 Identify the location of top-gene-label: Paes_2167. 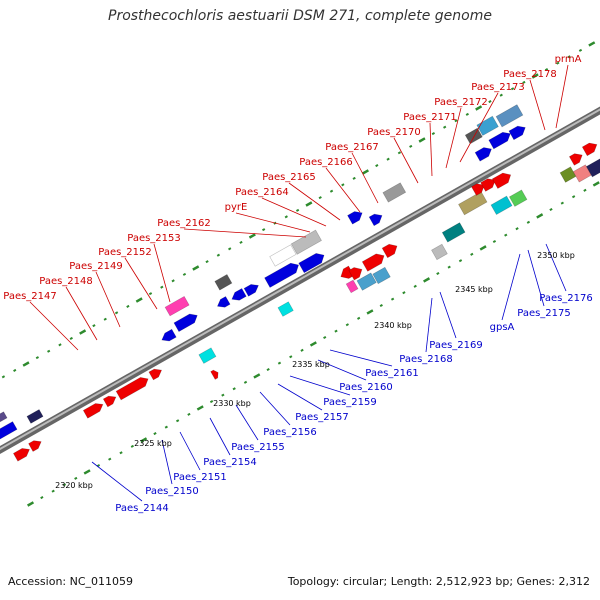
(352, 147).